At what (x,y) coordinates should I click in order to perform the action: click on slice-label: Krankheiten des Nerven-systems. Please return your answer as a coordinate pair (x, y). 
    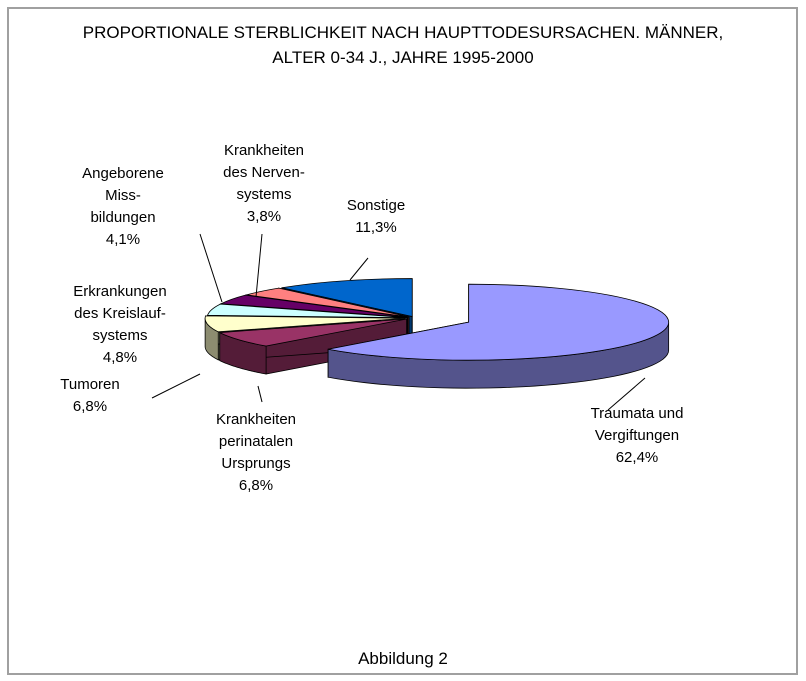
    Looking at the image, I should click on (264, 172).